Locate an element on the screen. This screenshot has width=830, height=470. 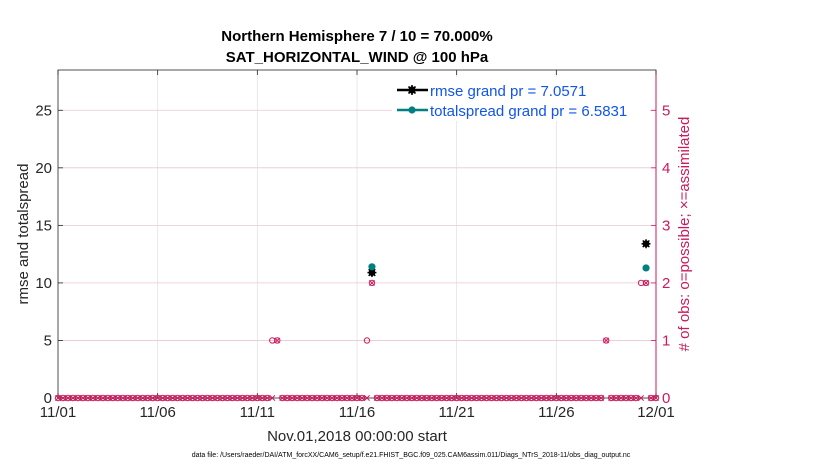
rmse-point is located at coordinates (372, 273).